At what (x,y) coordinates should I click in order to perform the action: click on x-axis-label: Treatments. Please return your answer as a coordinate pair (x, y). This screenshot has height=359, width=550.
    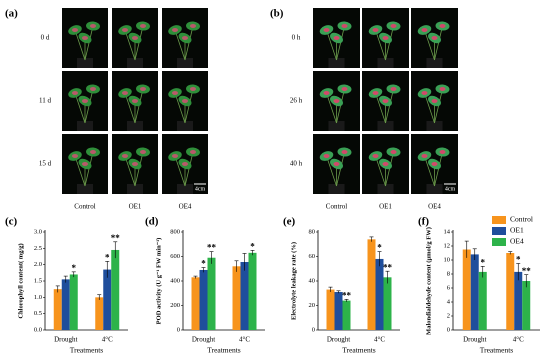
    Looking at the image, I should click on (497, 350).